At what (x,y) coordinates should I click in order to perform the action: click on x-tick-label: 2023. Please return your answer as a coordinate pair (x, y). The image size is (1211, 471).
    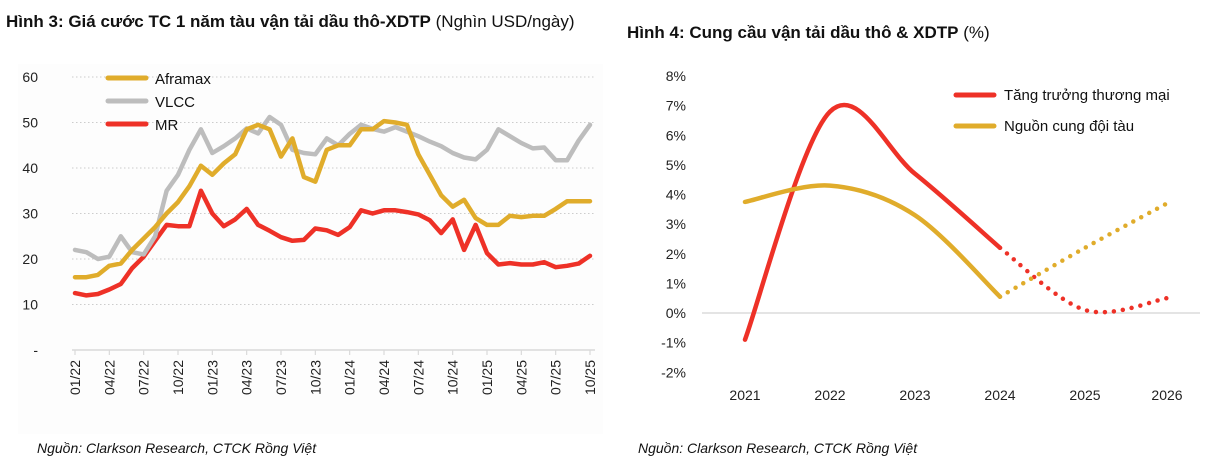
    Looking at the image, I should click on (914, 395).